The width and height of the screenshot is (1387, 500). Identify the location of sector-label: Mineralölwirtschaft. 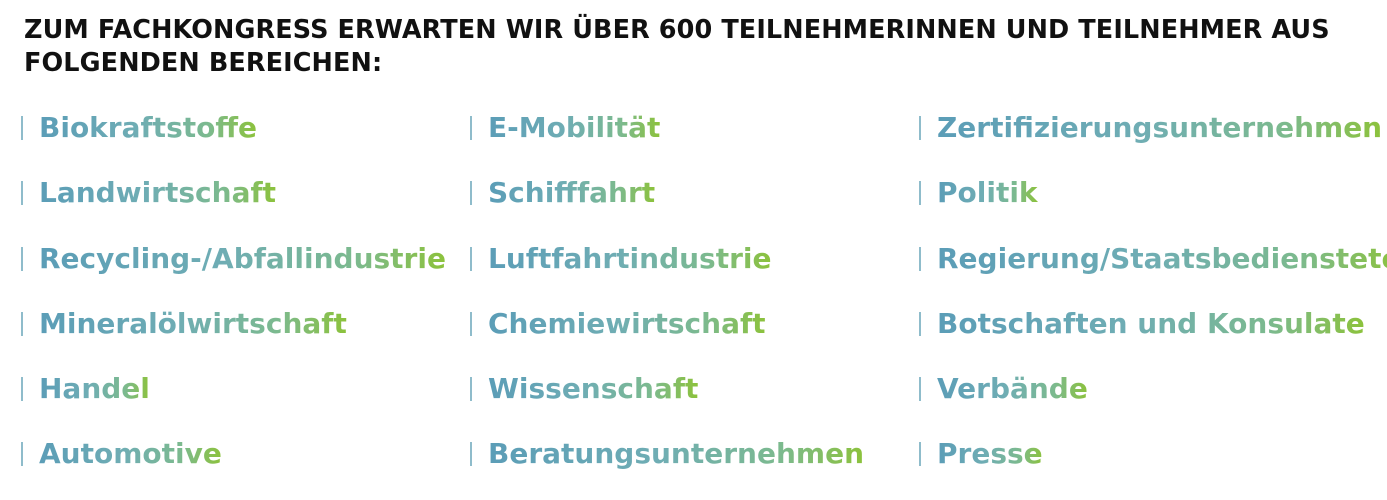
(193, 324).